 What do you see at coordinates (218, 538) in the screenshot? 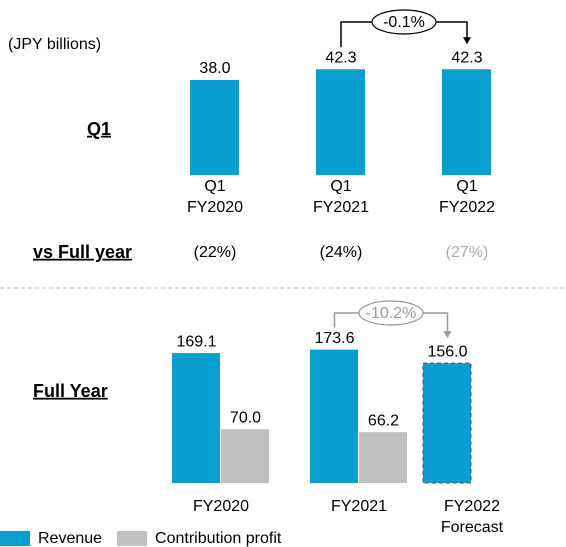
I see `legend-label: Contribution profit` at bounding box center [218, 538].